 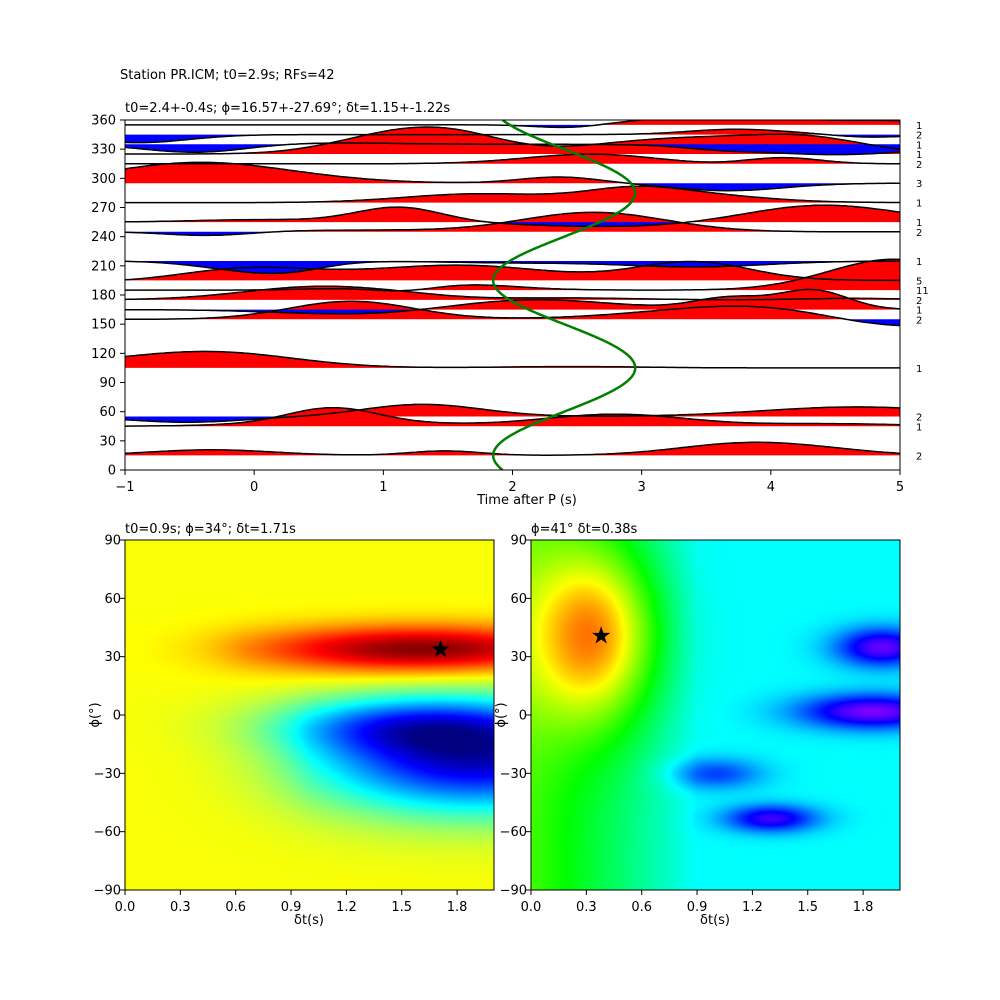 I want to click on top-x-axis: −1 0 1 2 3 4 5, so click(x=509, y=482).